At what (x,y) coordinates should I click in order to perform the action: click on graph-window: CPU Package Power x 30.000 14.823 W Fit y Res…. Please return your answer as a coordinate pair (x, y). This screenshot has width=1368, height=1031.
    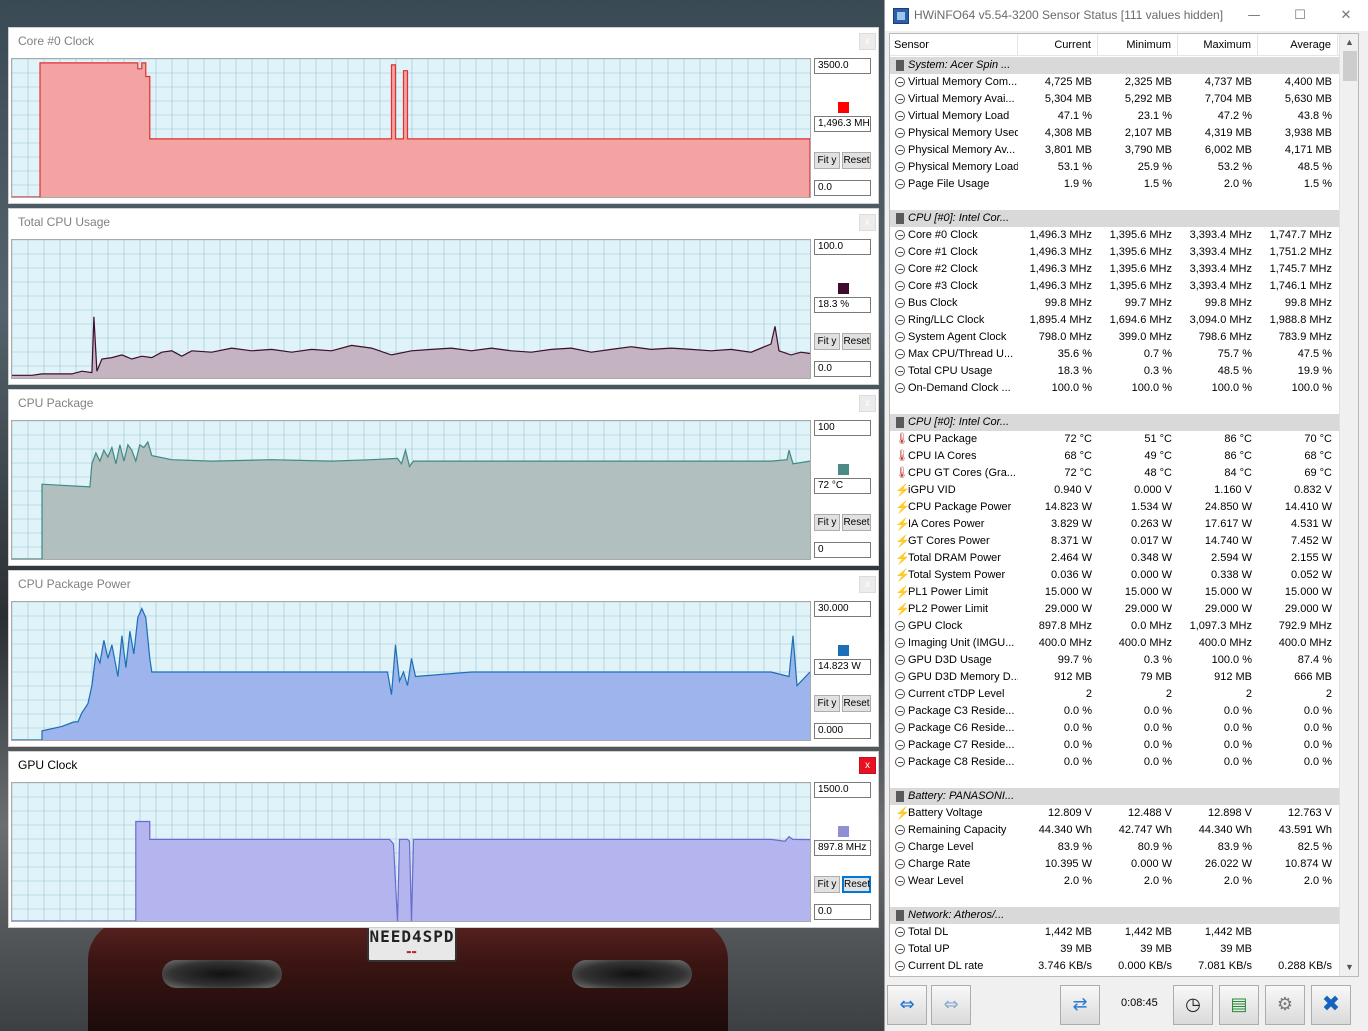
    Looking at the image, I should click on (443, 658).